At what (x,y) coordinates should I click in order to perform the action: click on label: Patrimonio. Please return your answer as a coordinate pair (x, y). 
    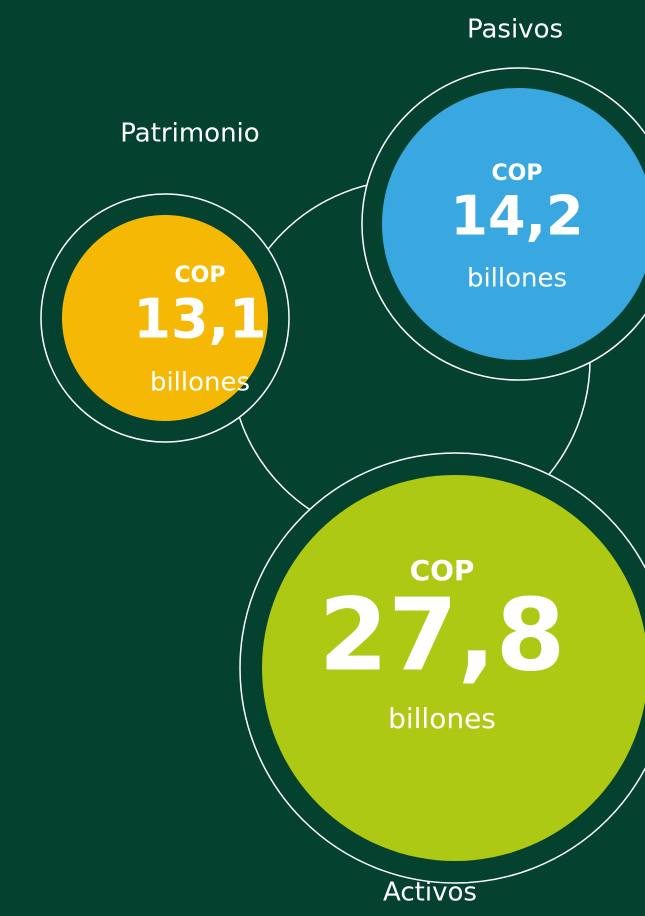
    Looking at the image, I should click on (189, 134).